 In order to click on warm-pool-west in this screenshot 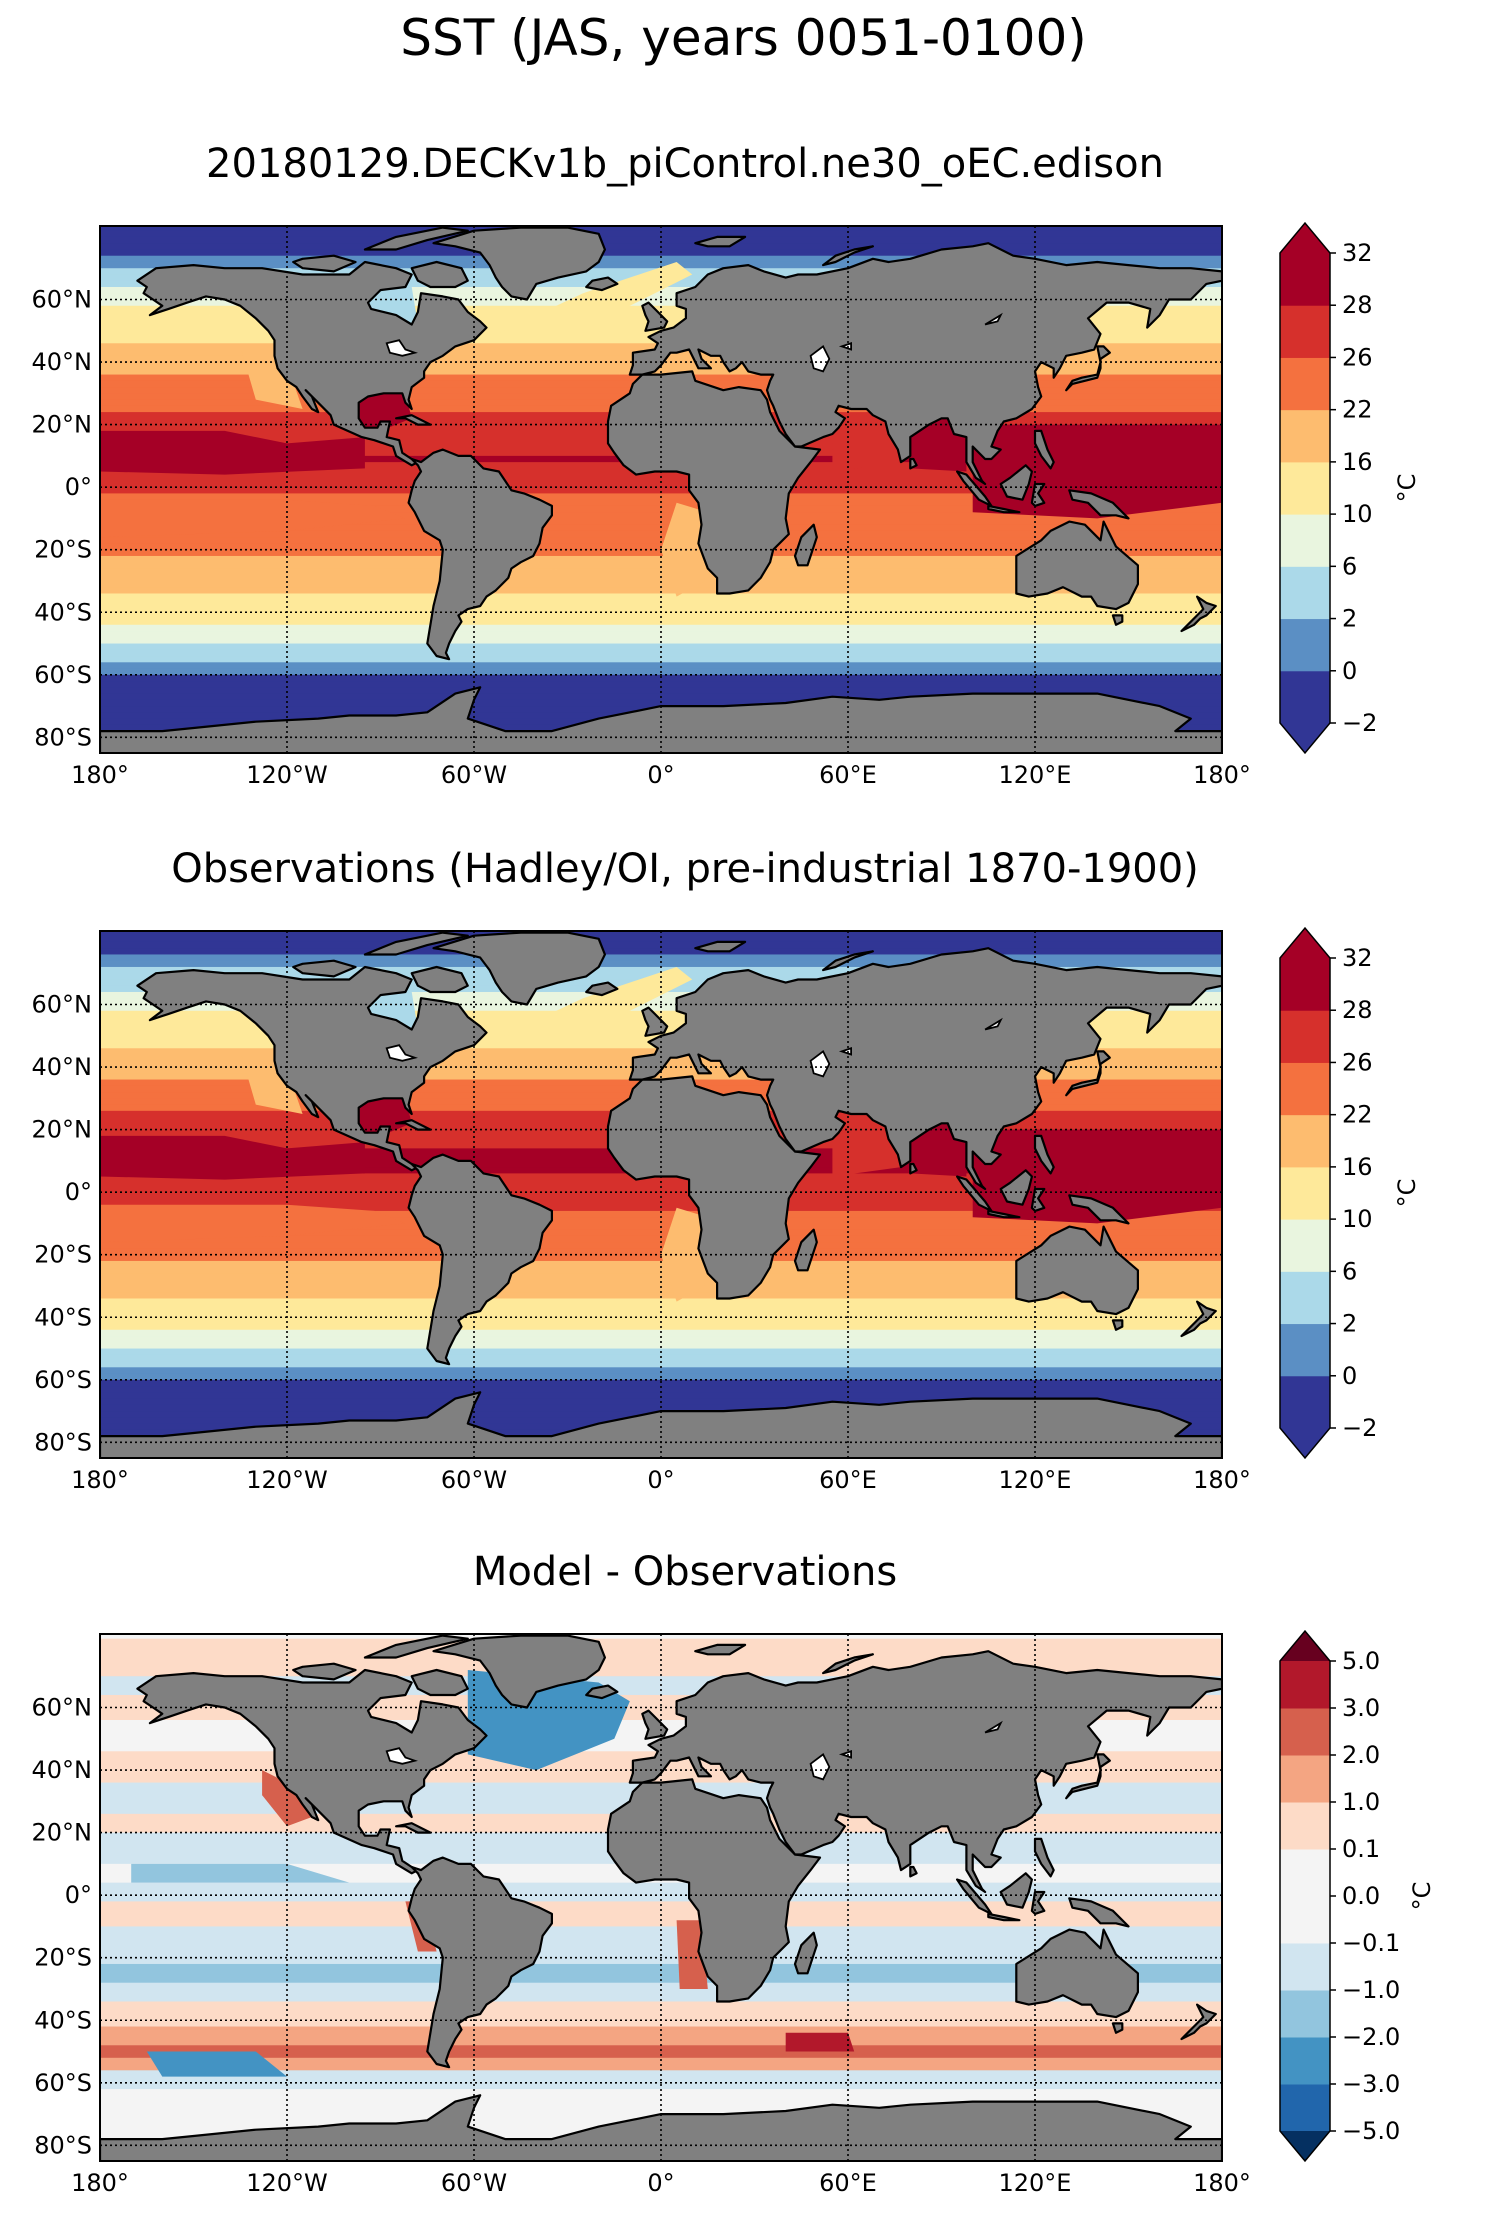, I will do `click(232, 1157)`.